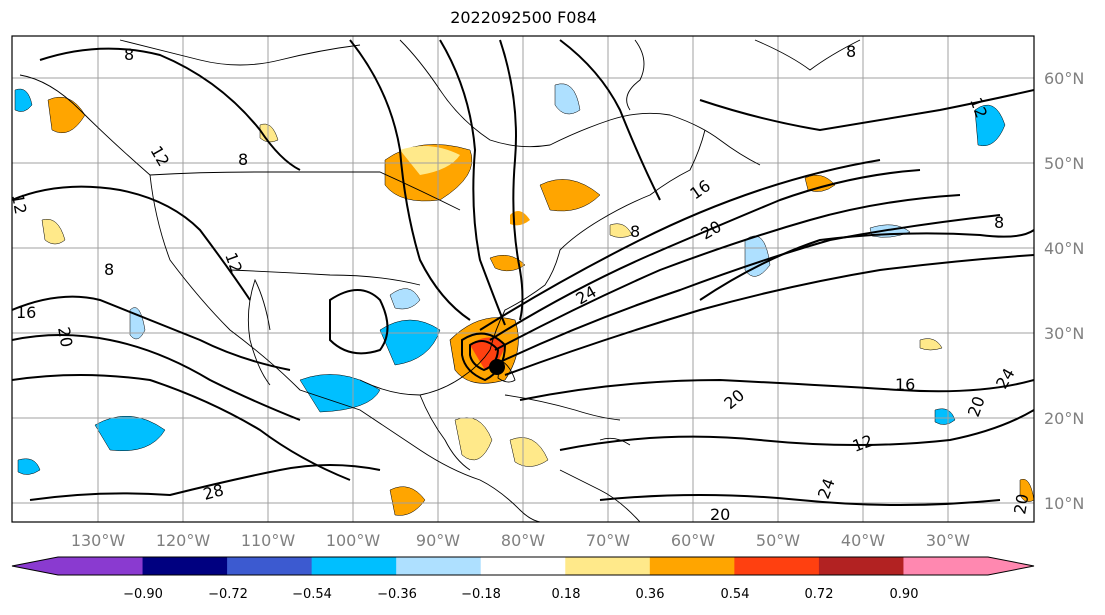  I want to click on storm-center-marker, so click(497, 367).